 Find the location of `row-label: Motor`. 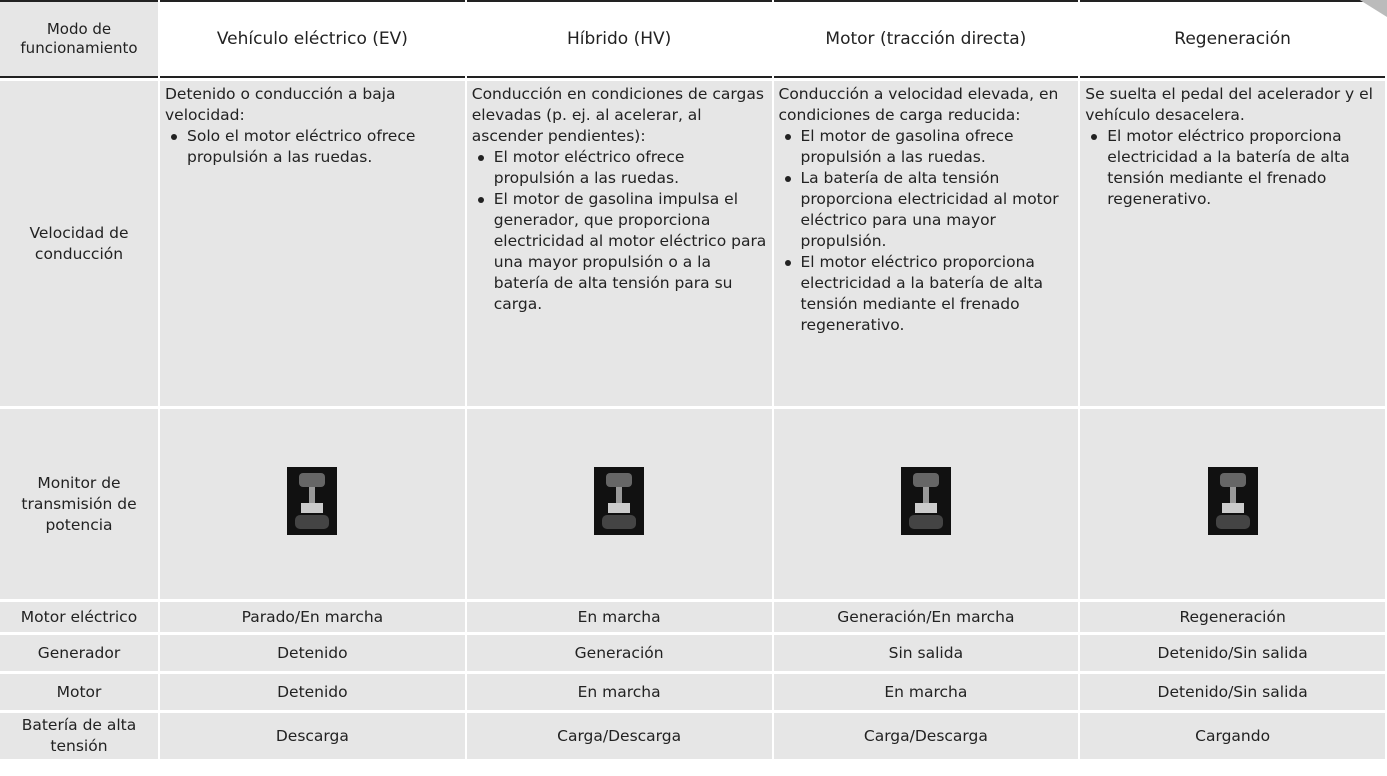

row-label: Motor is located at coordinates (79, 692).